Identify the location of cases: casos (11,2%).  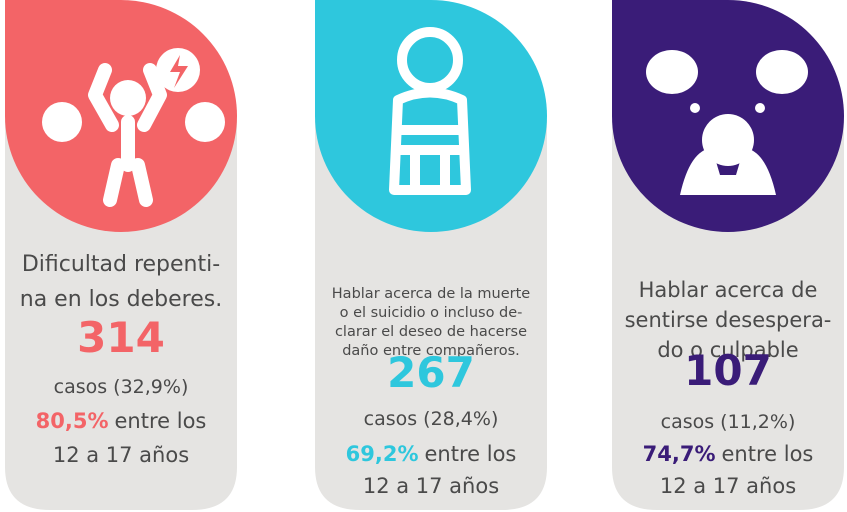
(728, 422).